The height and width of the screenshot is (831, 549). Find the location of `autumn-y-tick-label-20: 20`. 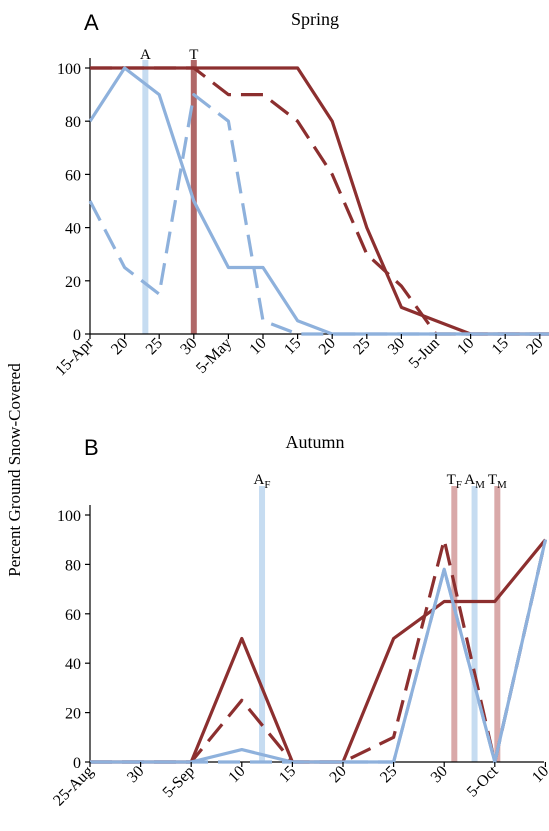

autumn-y-tick-label-20: 20 is located at coordinates (73, 714).